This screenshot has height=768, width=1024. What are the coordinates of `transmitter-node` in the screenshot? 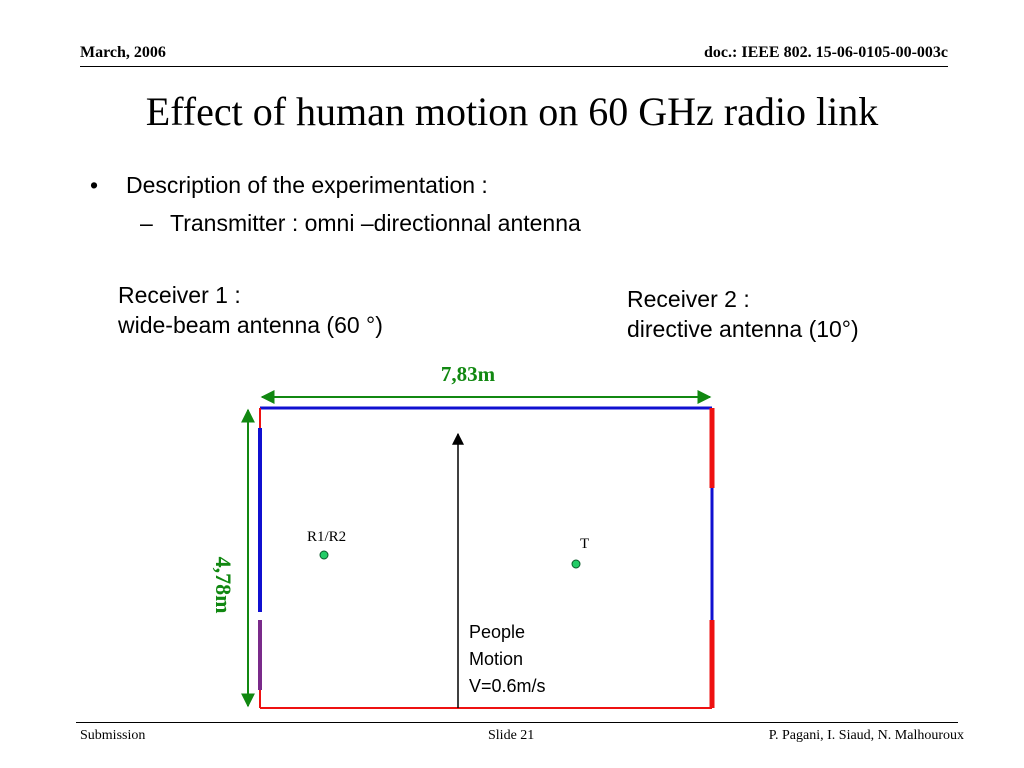 It's located at (576, 564).